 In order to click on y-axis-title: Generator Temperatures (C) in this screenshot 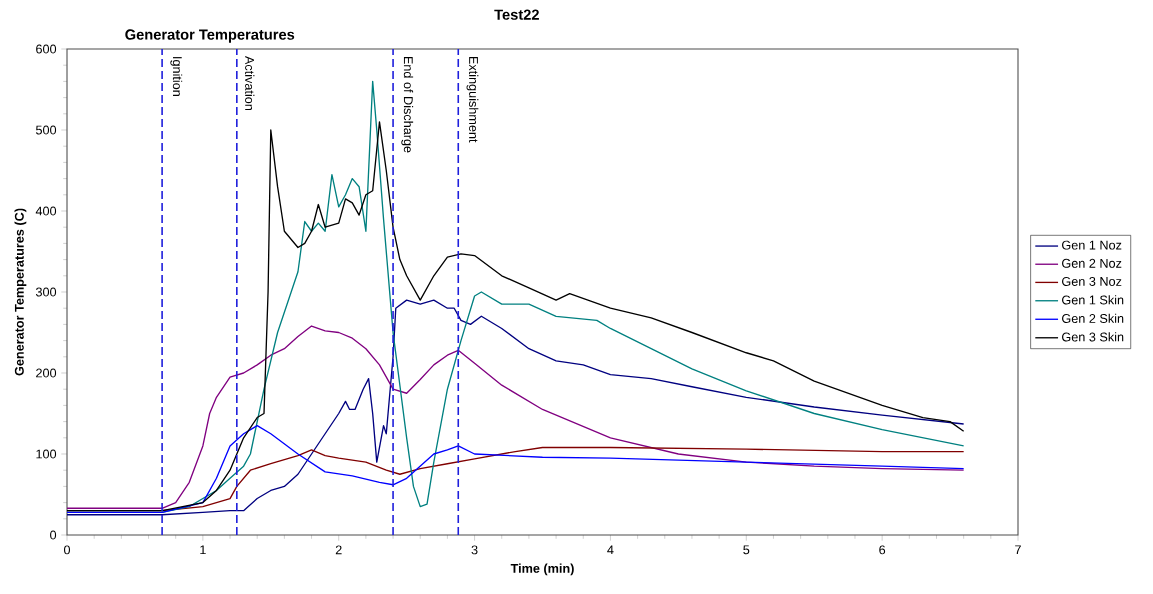, I will do `click(20, 292)`.